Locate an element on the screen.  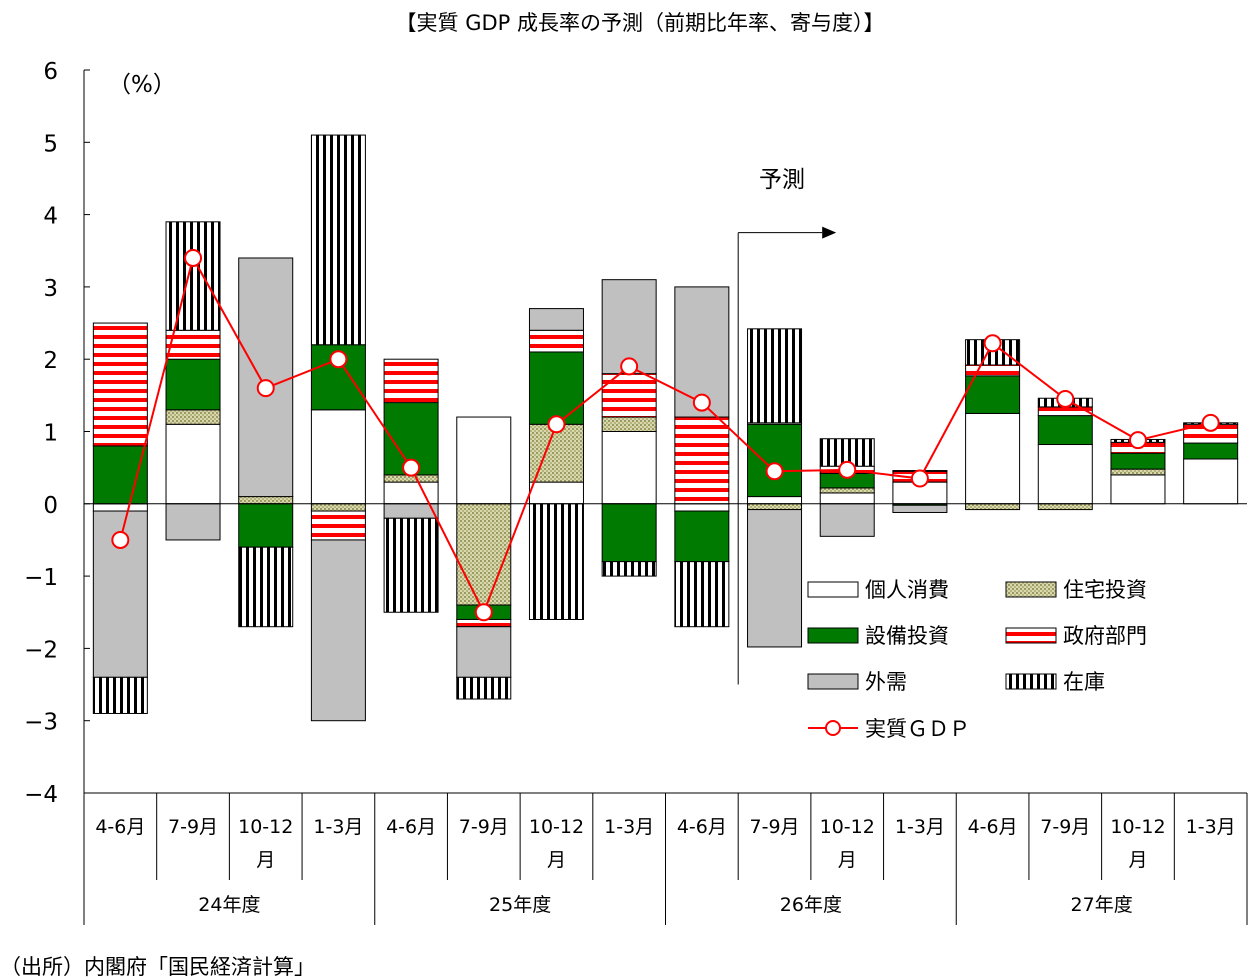
y-tick-label: −3 is located at coordinates (41, 723).